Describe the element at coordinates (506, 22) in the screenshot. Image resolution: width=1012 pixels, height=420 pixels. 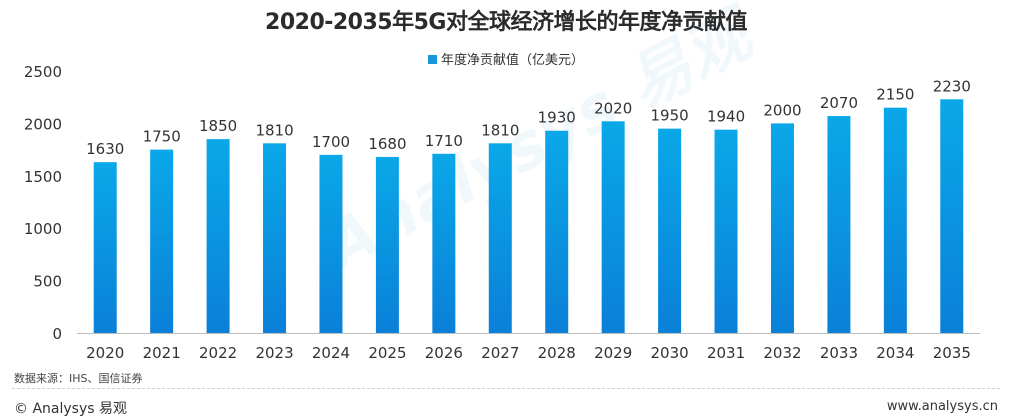
I see `chart-title: 2020-2035年5G对全球经济增长的年度净贡献值` at that location.